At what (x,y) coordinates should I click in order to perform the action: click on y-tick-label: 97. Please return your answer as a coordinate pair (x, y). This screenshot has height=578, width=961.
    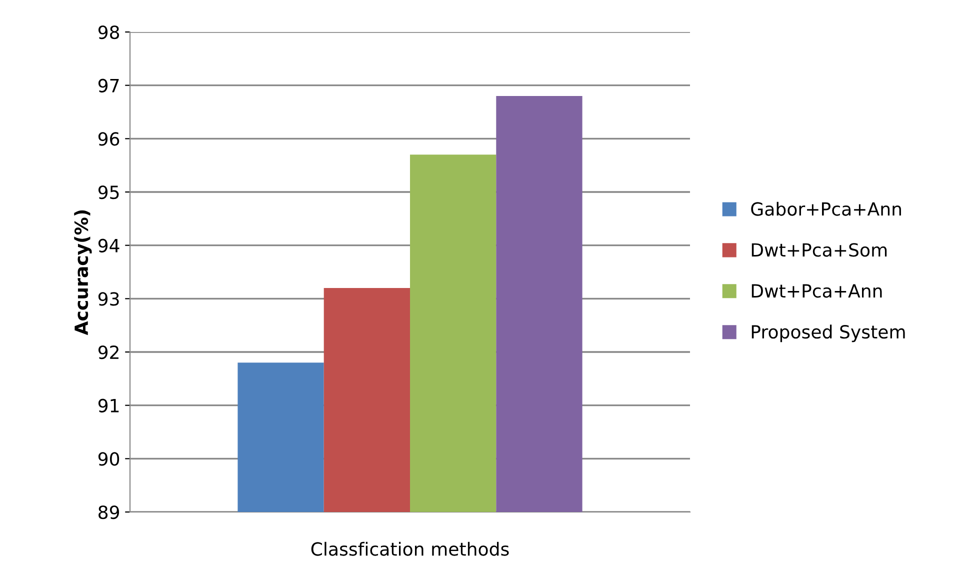
    Looking at the image, I should click on (108, 85).